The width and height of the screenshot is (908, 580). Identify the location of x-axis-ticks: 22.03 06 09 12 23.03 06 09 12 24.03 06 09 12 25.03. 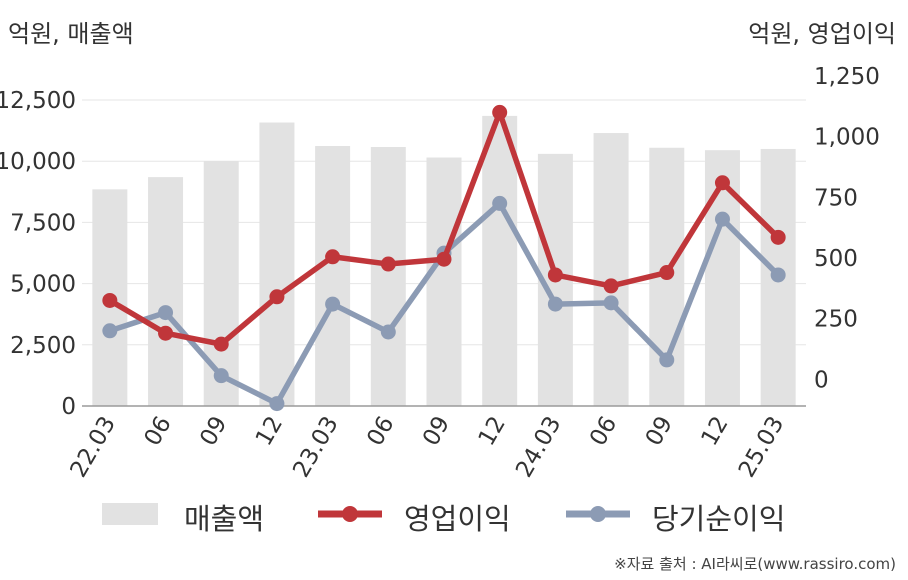
(428, 446).